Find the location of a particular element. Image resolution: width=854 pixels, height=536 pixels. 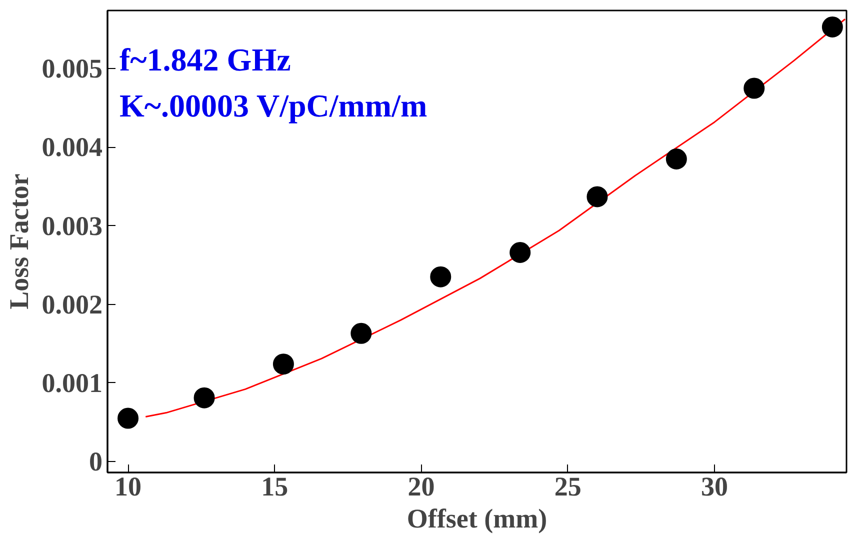

y-tick-label: 0.002 is located at coordinates (72, 304).